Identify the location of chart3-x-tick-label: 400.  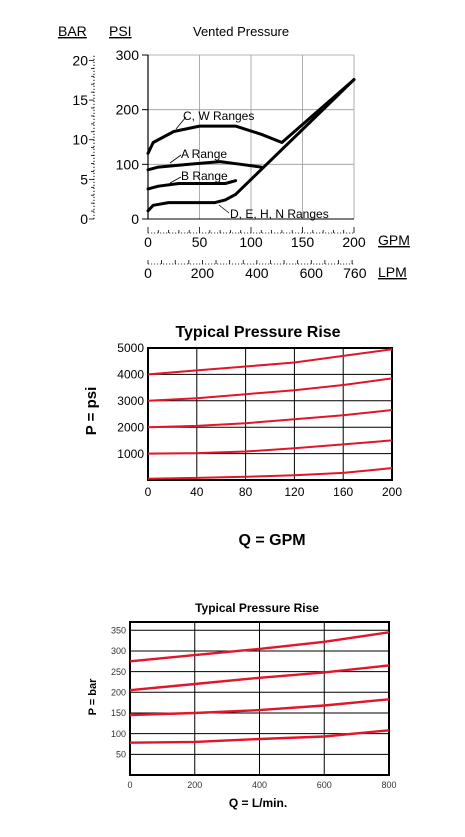
(259, 785).